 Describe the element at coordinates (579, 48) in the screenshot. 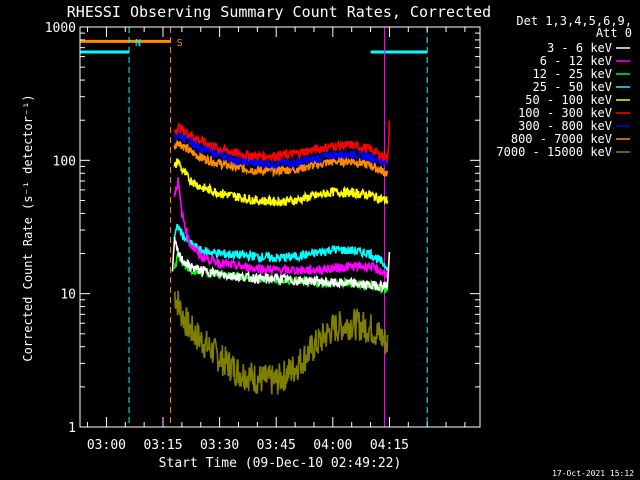

I see `legend-label-0: 3 - 6 keV` at that location.